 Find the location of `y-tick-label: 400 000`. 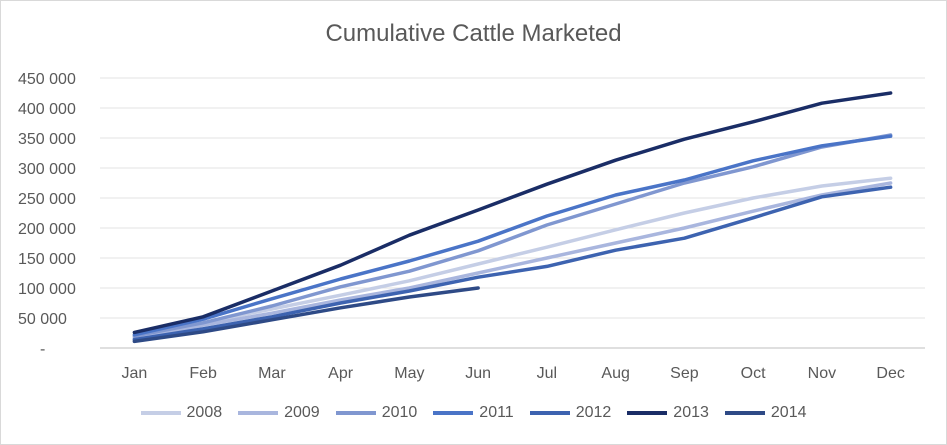

y-tick-label: 400 000 is located at coordinates (47, 109).